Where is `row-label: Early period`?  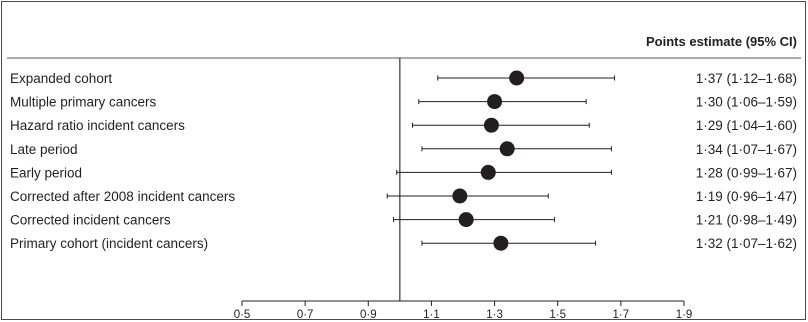 row-label: Early period is located at coordinates (46, 172).